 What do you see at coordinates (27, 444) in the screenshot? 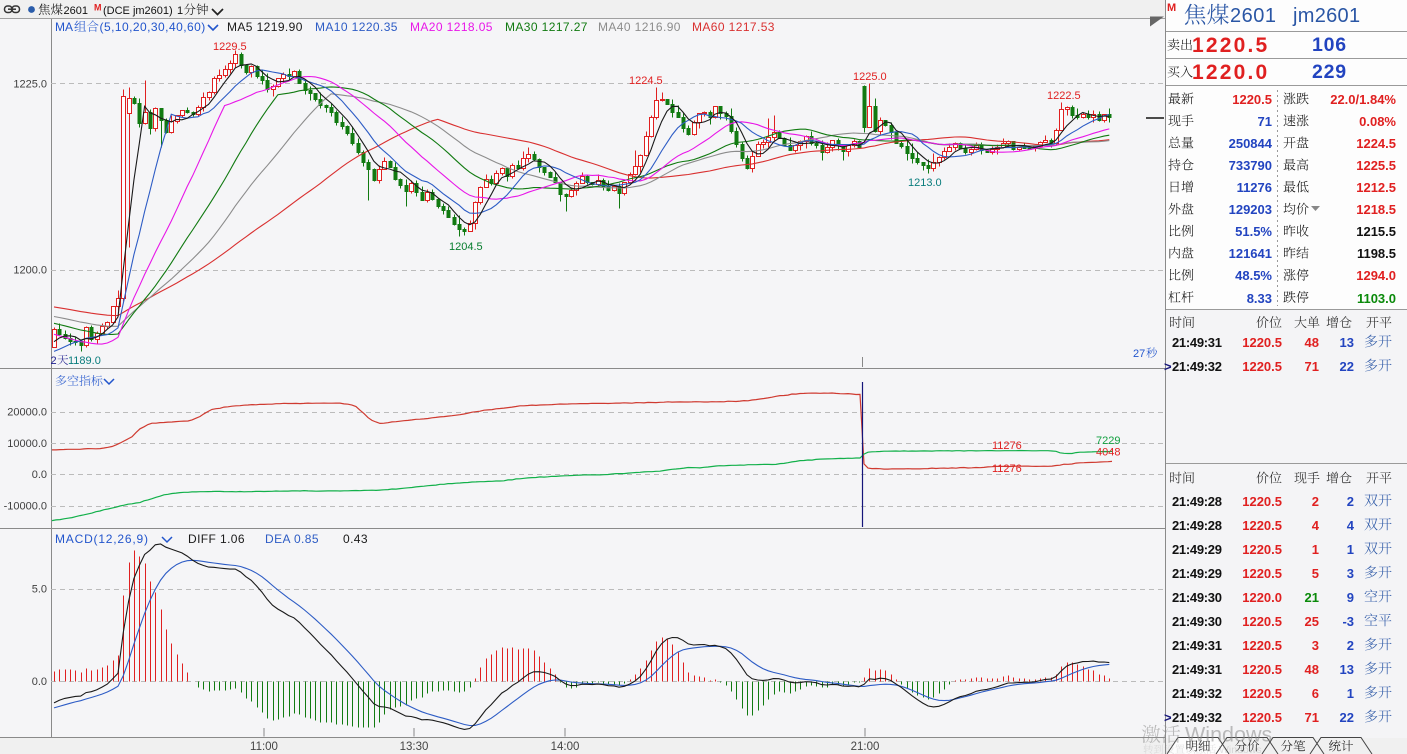
I see `svg-text: 10000.0` at bounding box center [27, 444].